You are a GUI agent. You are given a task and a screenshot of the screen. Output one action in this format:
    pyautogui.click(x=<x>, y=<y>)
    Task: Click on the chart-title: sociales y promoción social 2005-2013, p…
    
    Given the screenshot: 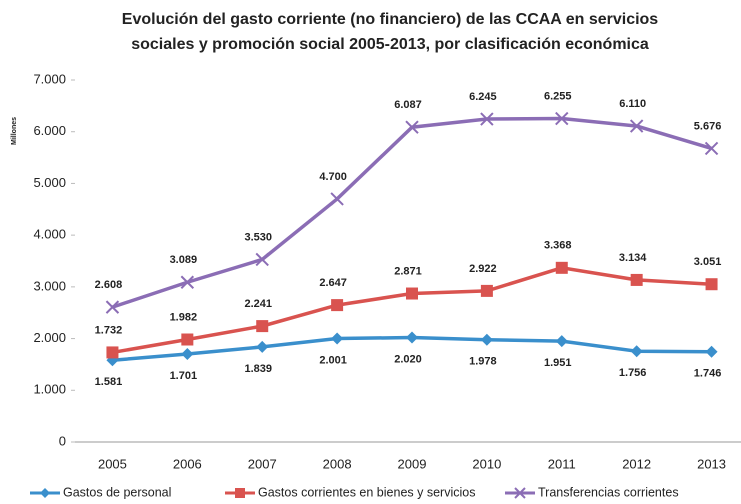 What is the action you would take?
    pyautogui.click(x=390, y=44)
    